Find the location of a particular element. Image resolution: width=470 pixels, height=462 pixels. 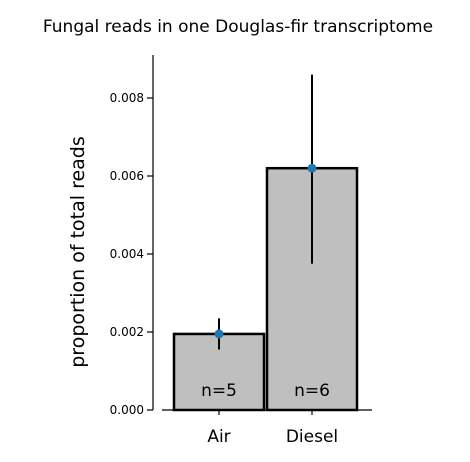

sample-size-label: n=6 is located at coordinates (312, 391).